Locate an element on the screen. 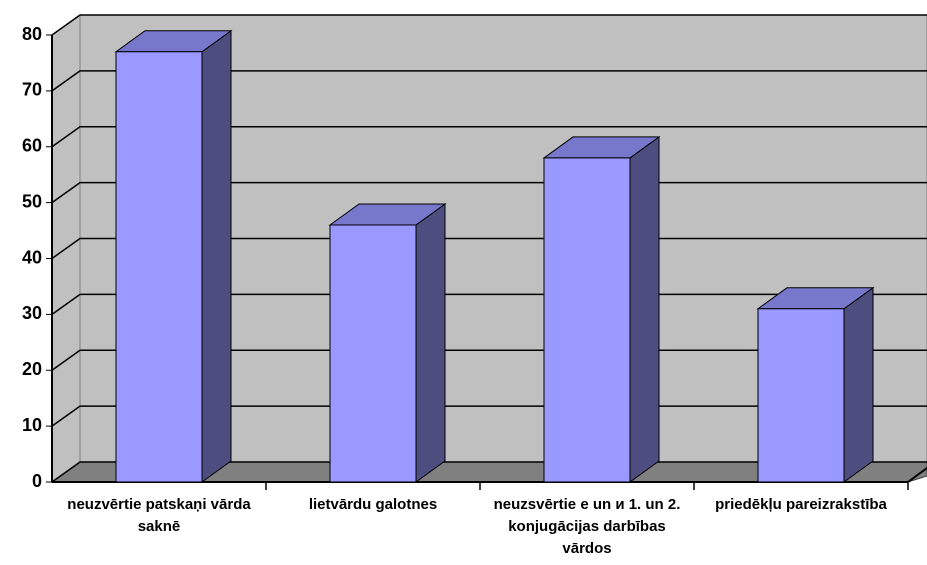 Image resolution: width=927 pixels, height=565 pixels. y-tick-label: 20 is located at coordinates (32, 369).